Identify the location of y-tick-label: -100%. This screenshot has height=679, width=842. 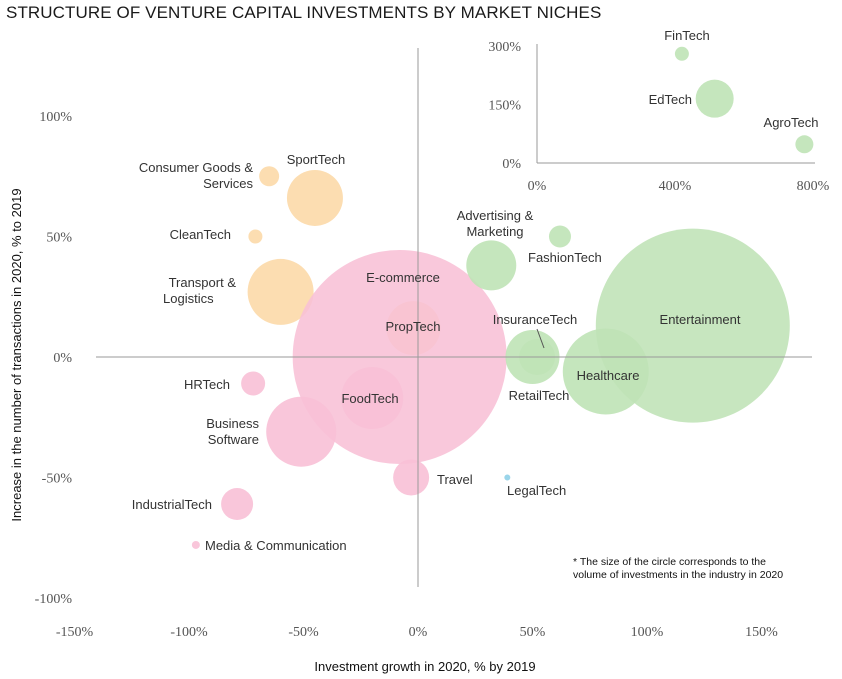
(54, 599).